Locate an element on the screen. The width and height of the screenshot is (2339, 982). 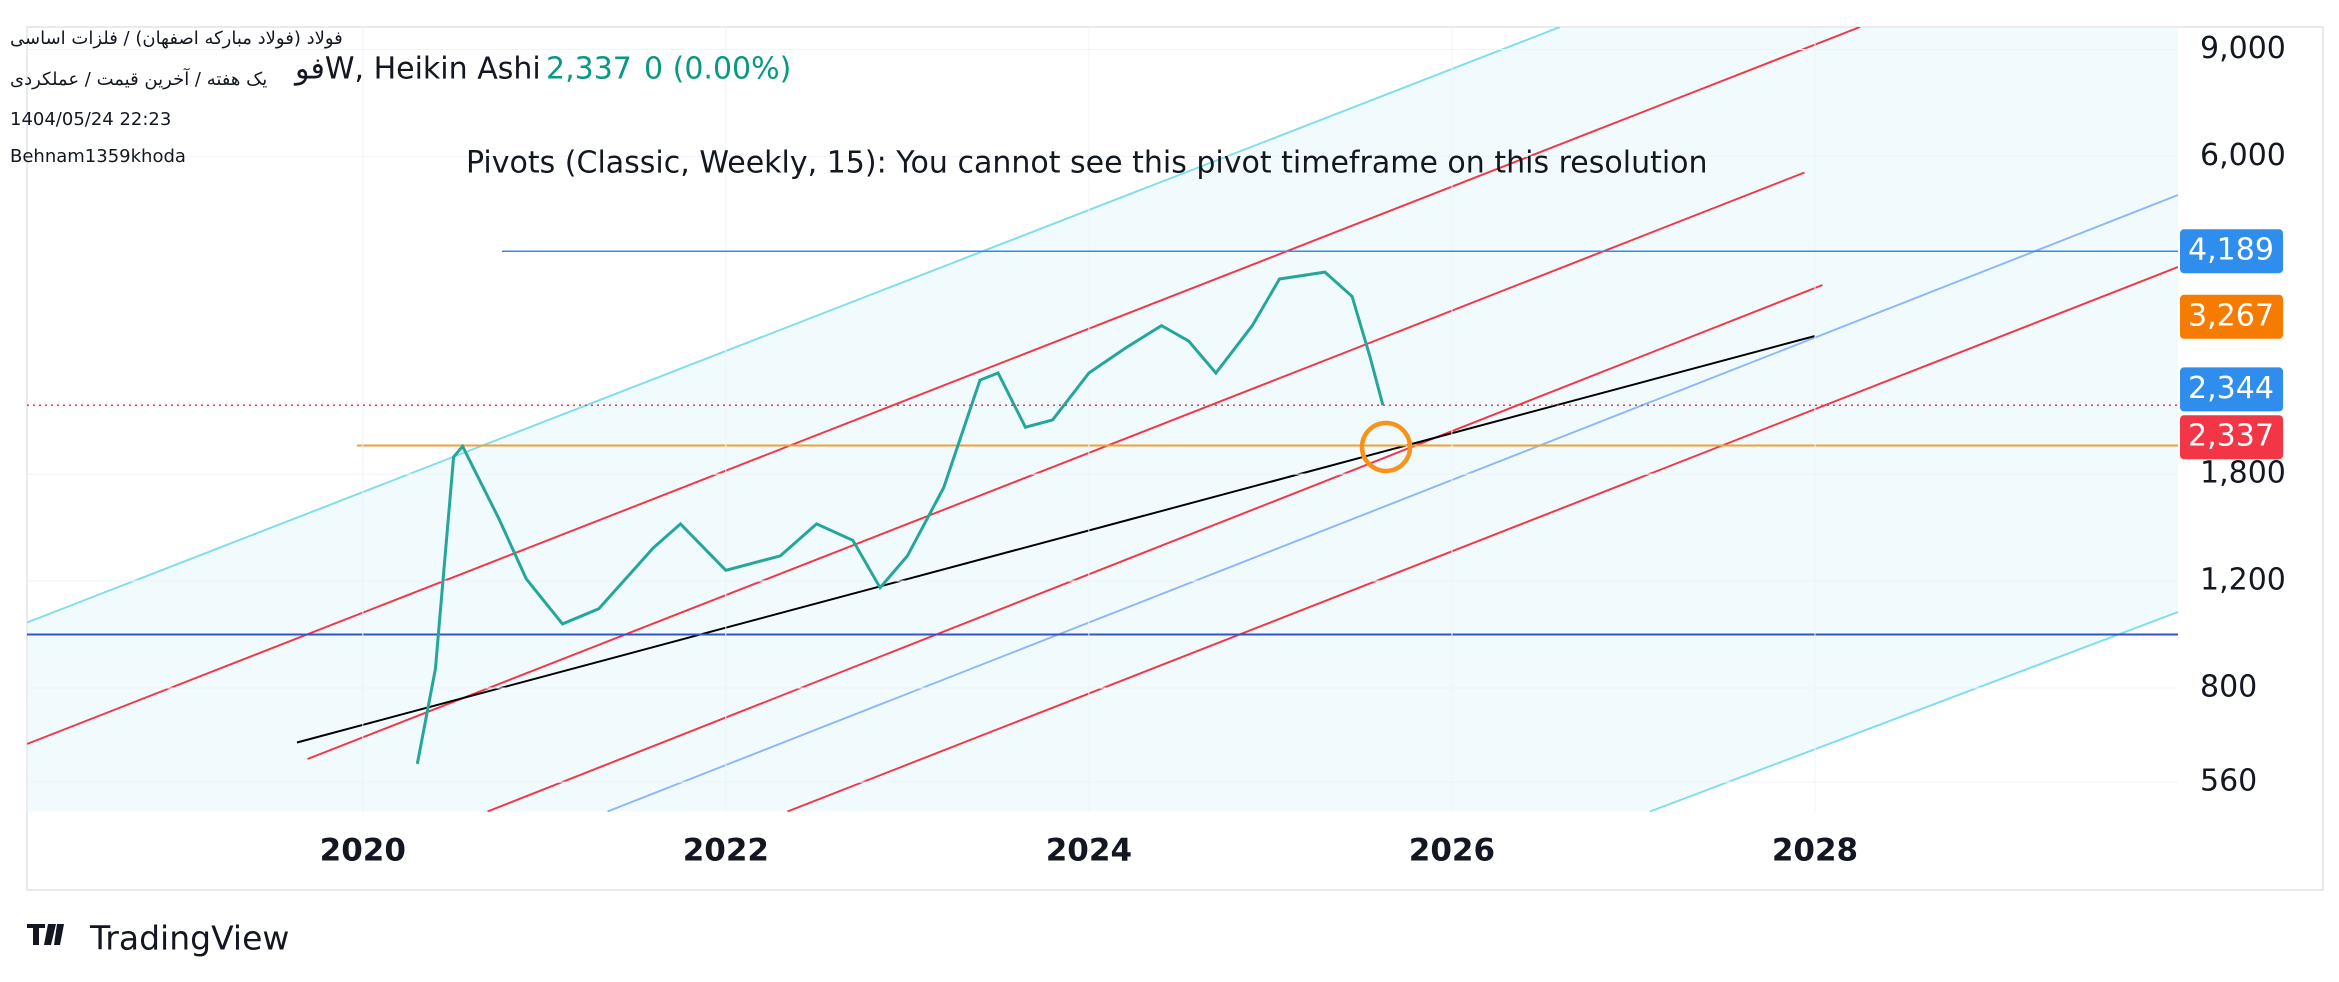
price-label: 4,189 is located at coordinates (2231, 250).